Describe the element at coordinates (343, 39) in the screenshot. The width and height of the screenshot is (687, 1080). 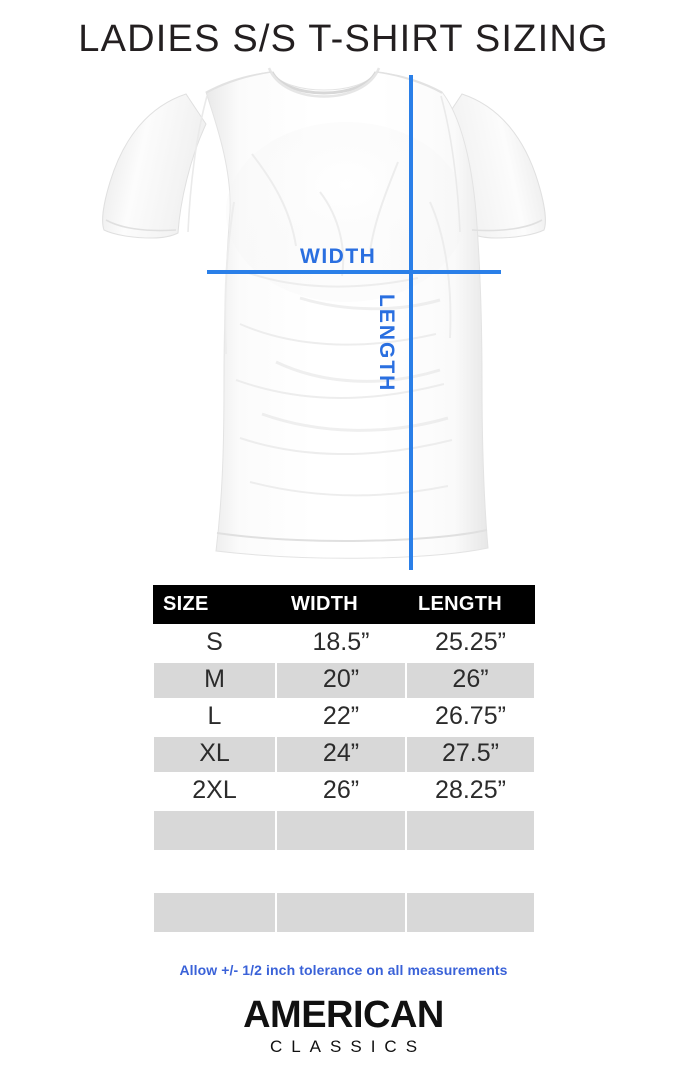
I see `page-title: LADIES S/S T-SHIRT SIZING` at that location.